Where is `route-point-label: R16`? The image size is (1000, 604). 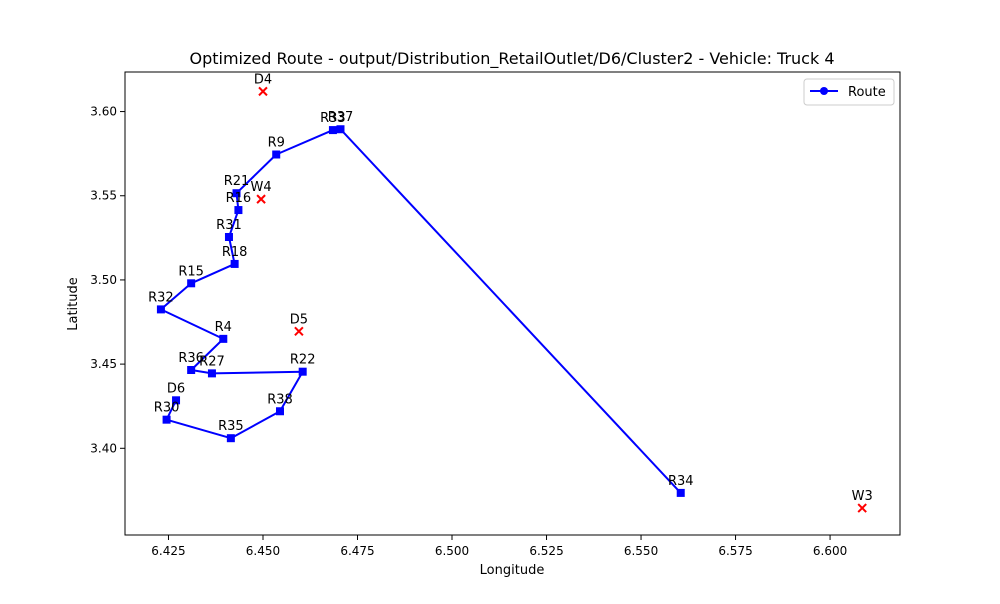
route-point-label: R16 is located at coordinates (239, 198).